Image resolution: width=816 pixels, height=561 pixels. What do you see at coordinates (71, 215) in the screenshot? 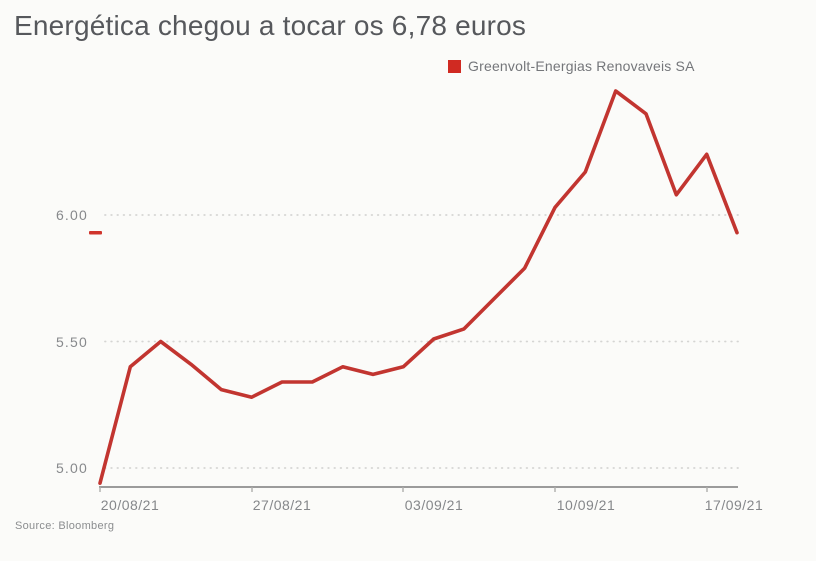
I see `y-axis-label: 6.00` at bounding box center [71, 215].